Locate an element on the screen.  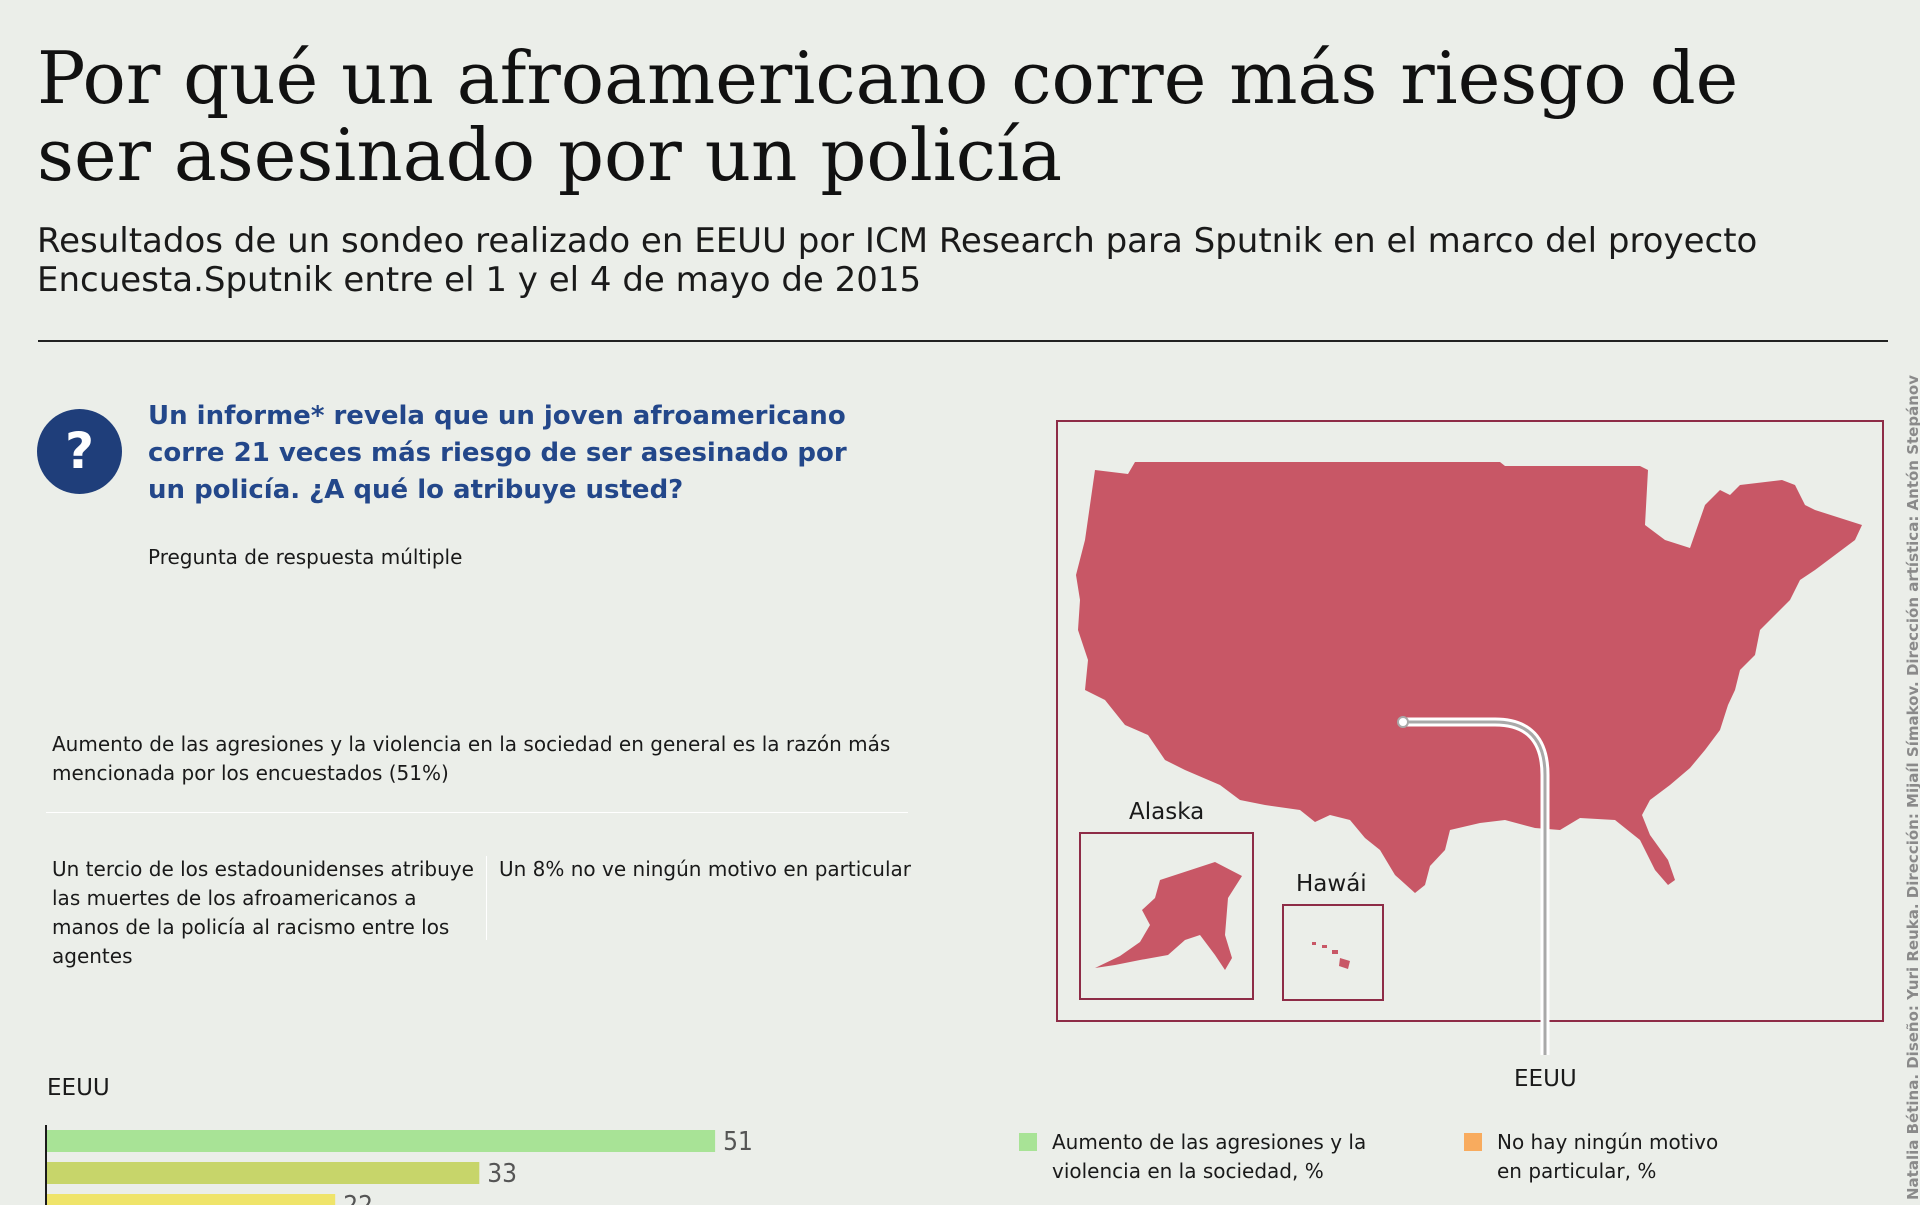
question-note: Pregunta de respuesta múltiple is located at coordinates (305, 557).